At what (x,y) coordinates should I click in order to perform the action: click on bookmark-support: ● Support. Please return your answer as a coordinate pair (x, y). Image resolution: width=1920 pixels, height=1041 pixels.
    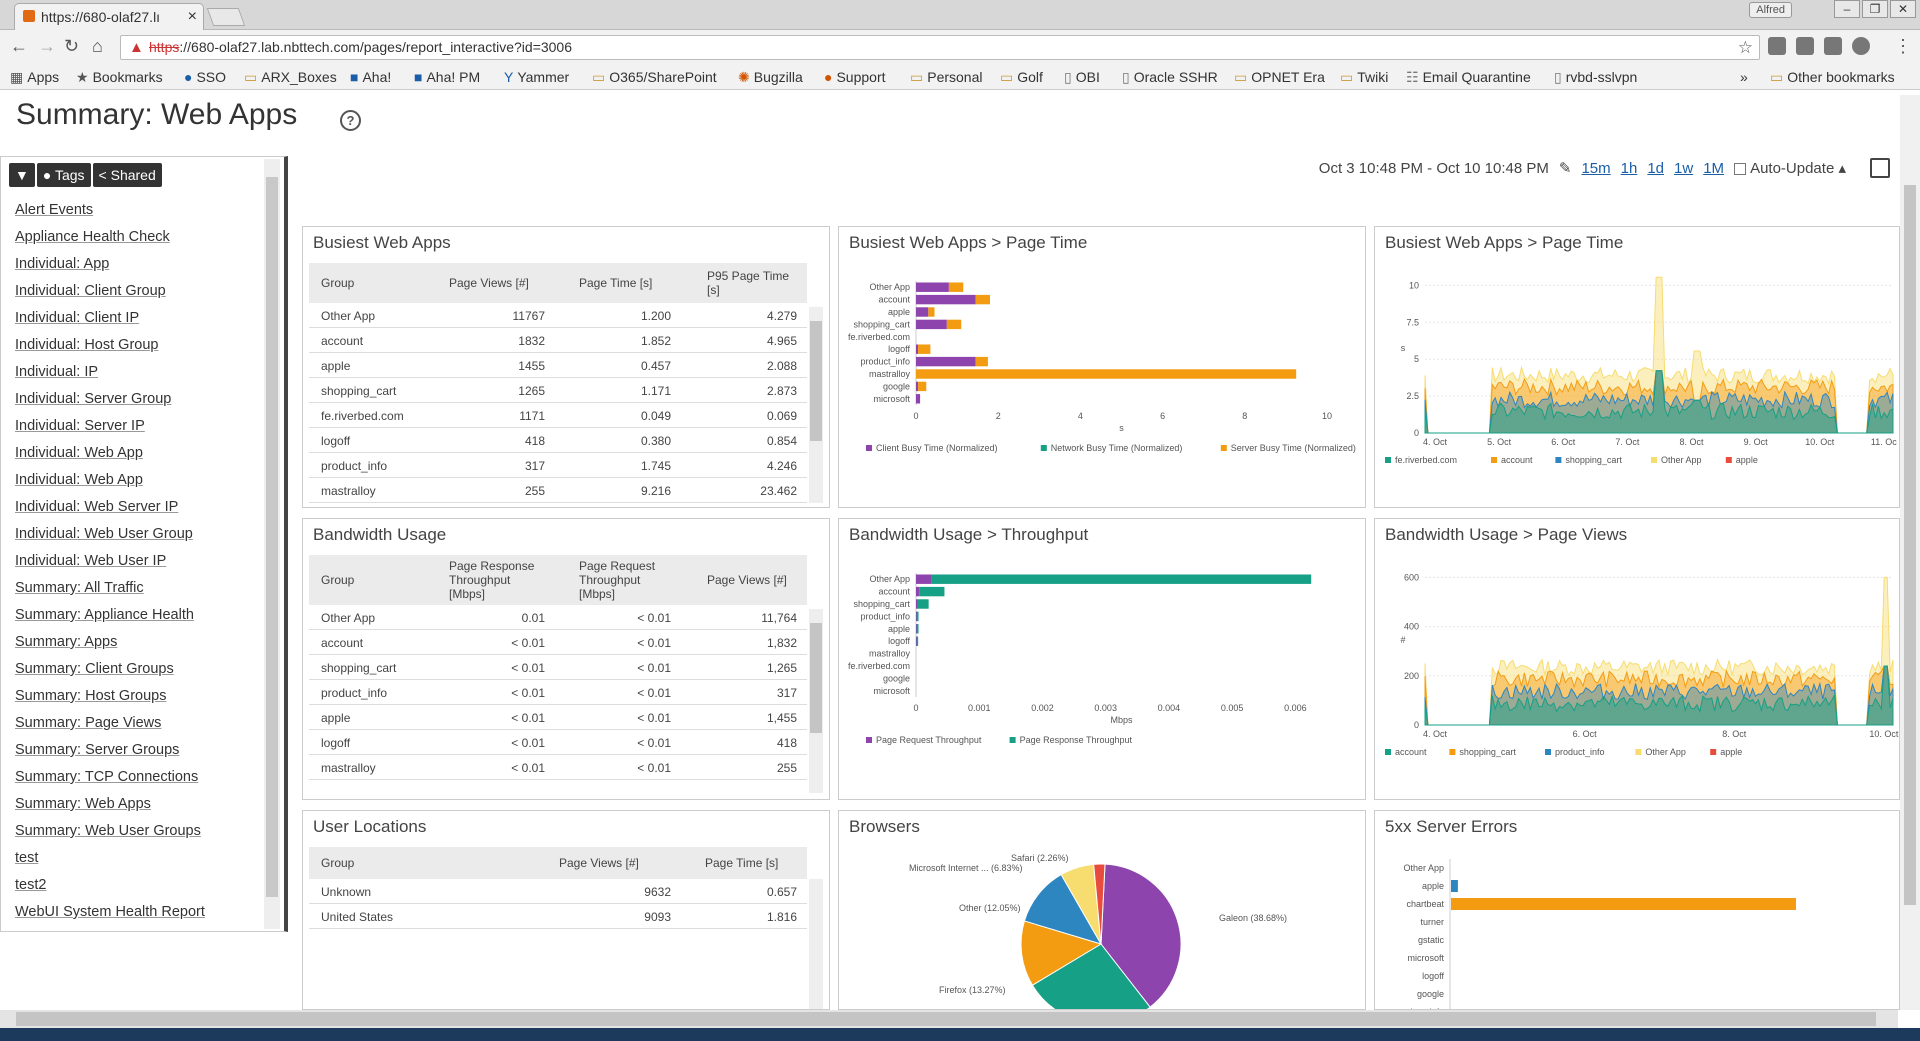
    Looking at the image, I should click on (855, 77).